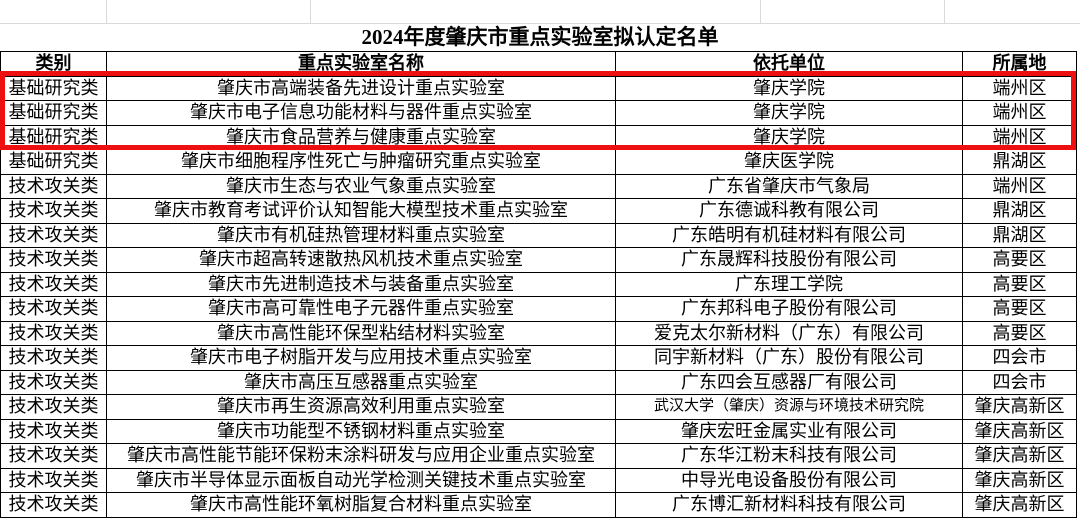 Image resolution: width=1080 pixels, height=525 pixels. I want to click on cell-unit: 广东博汇新材料科技有限公司, so click(789, 505).